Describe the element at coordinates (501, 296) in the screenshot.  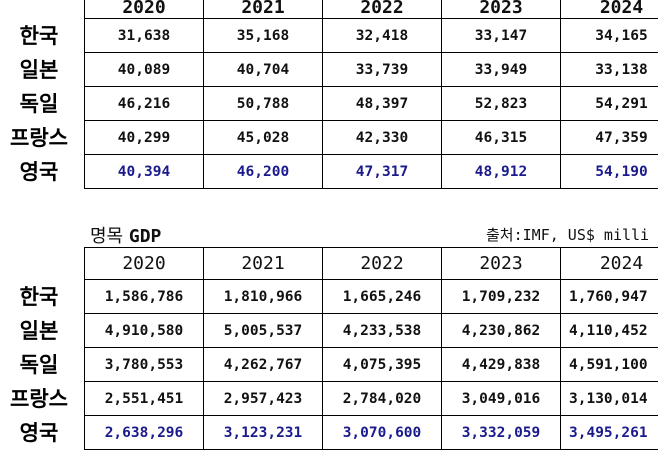
I see `table-cell: 1,709,232` at that location.